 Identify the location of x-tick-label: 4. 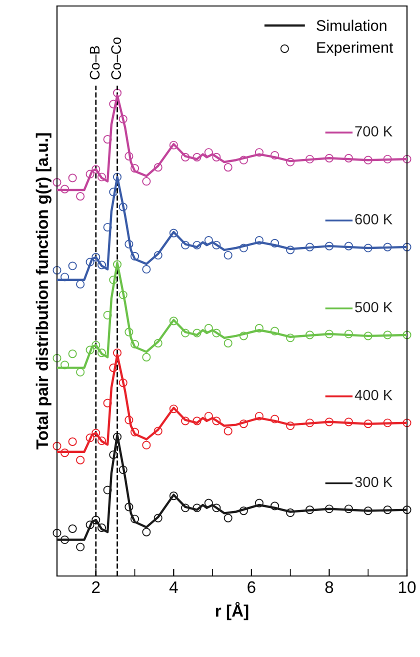
(173, 587).